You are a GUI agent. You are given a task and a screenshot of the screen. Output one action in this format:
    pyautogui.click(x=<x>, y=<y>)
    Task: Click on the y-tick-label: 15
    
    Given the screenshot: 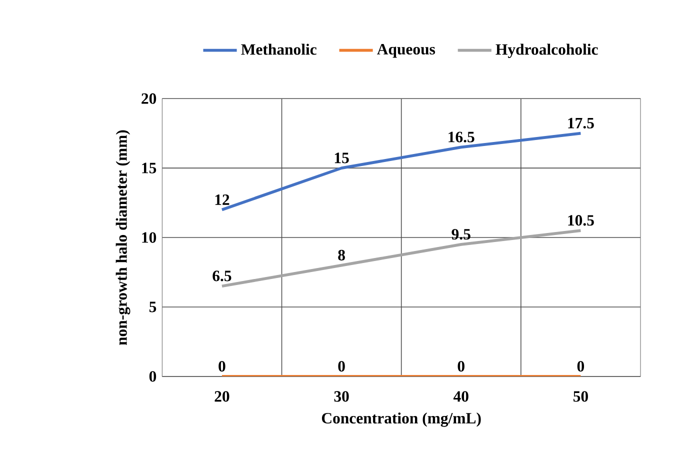 What is the action you would take?
    pyautogui.click(x=149, y=168)
    